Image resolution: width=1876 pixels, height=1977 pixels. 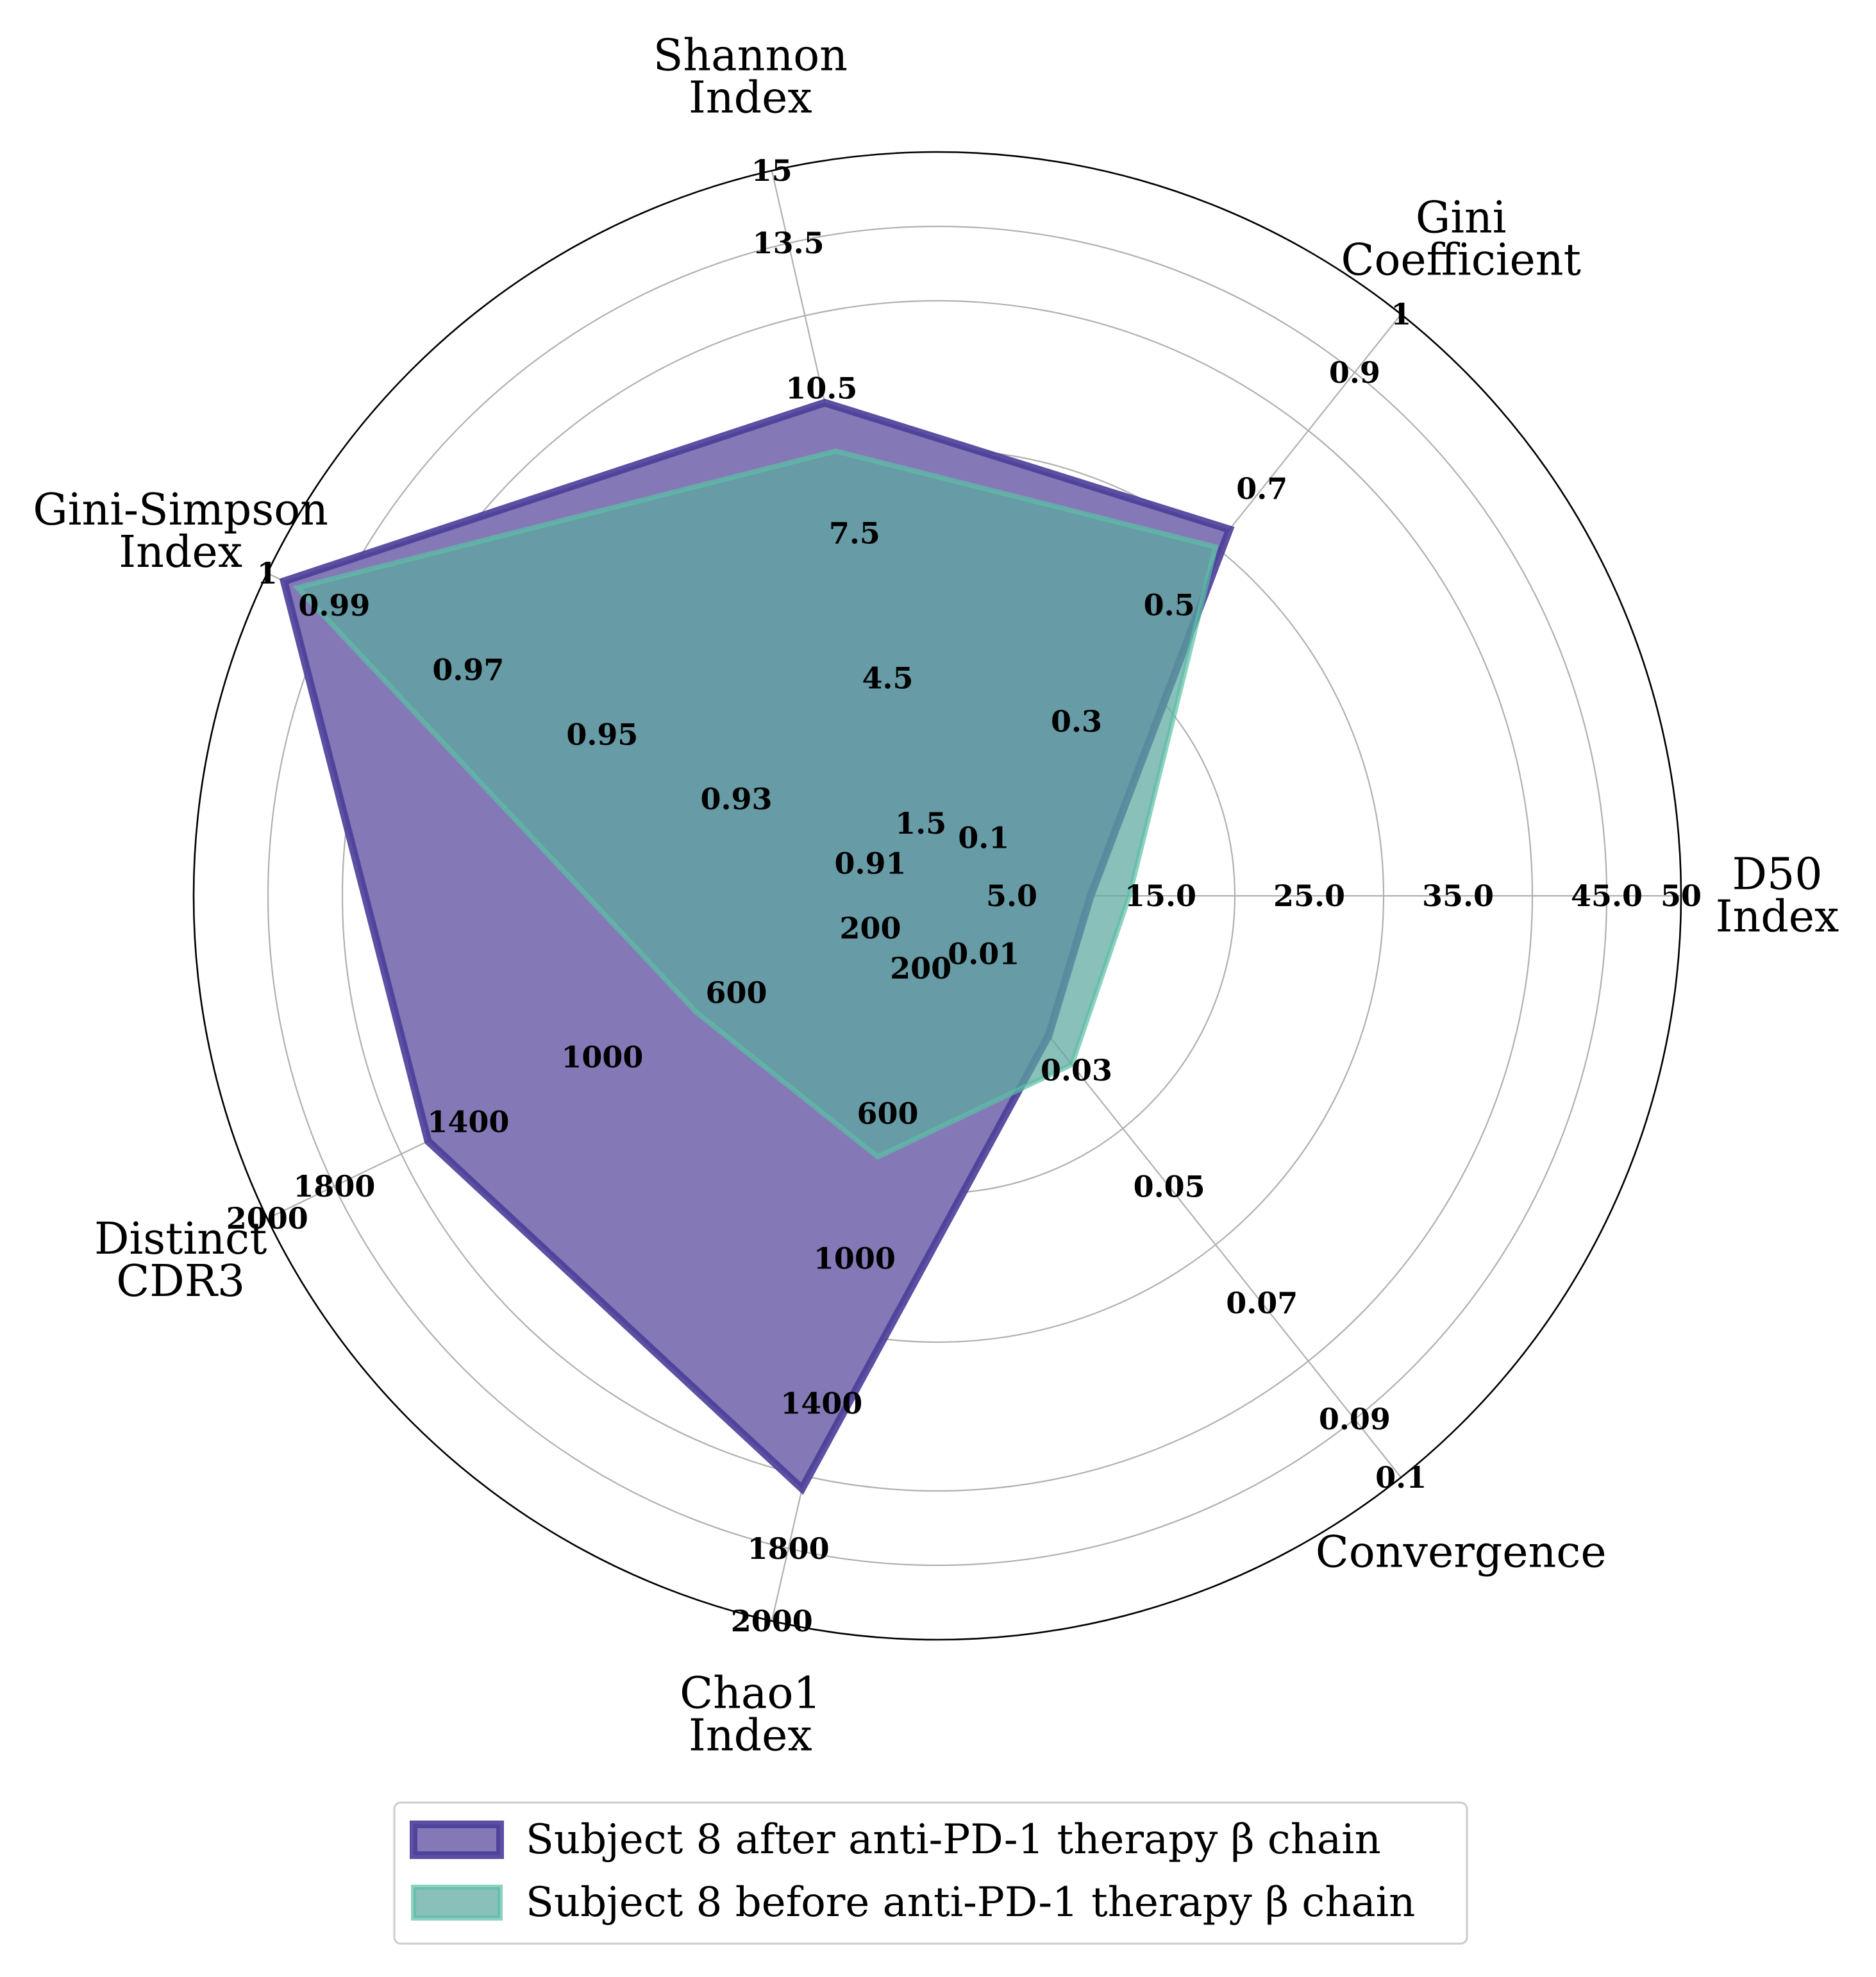 I want to click on tick-label: 0.5, so click(x=1169, y=605).